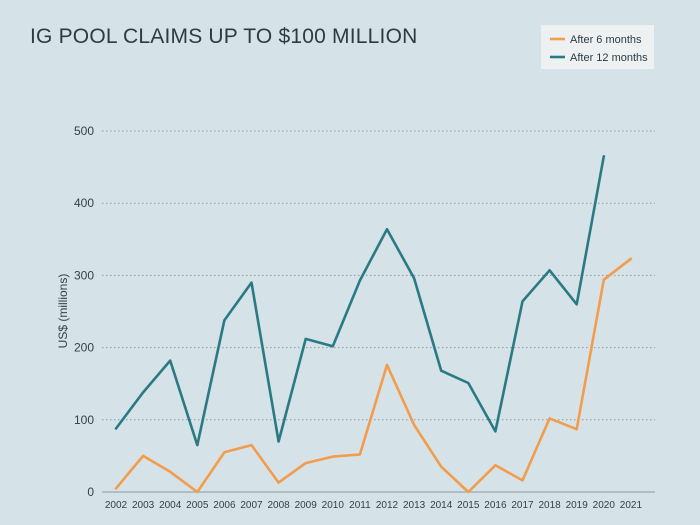  What do you see at coordinates (90, 492) in the screenshot?
I see `y-tick-label: 0` at bounding box center [90, 492].